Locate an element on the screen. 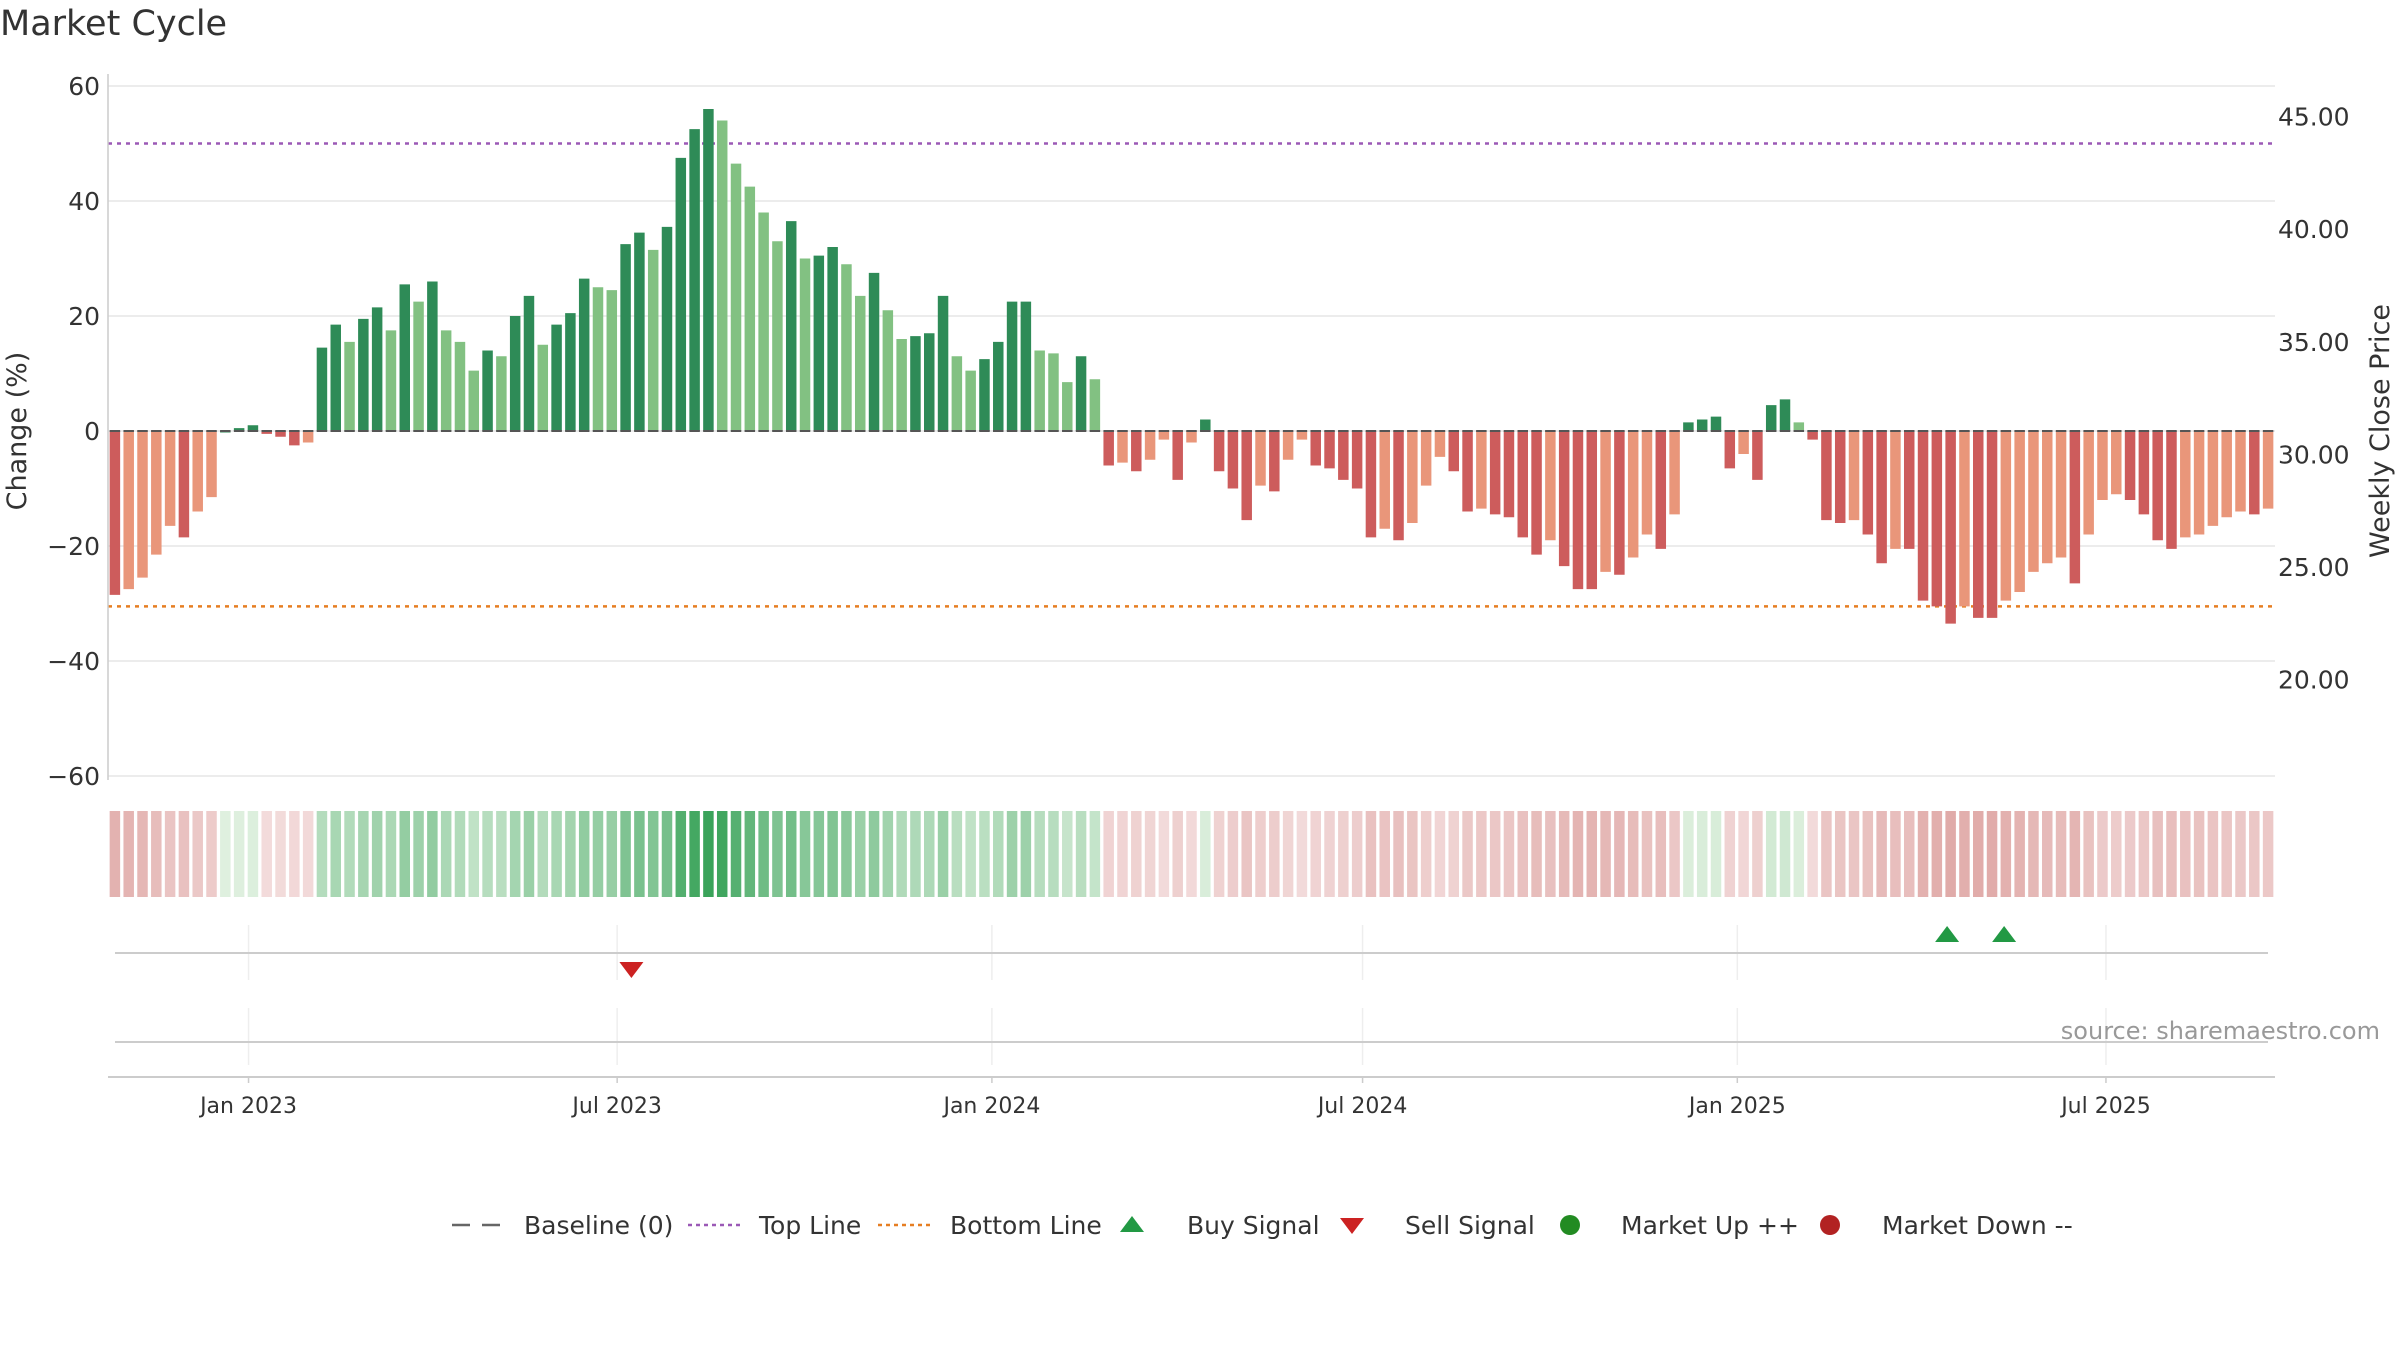 The image size is (2400, 1350). y-tick-right: 30.00 is located at coordinates (2314, 454).